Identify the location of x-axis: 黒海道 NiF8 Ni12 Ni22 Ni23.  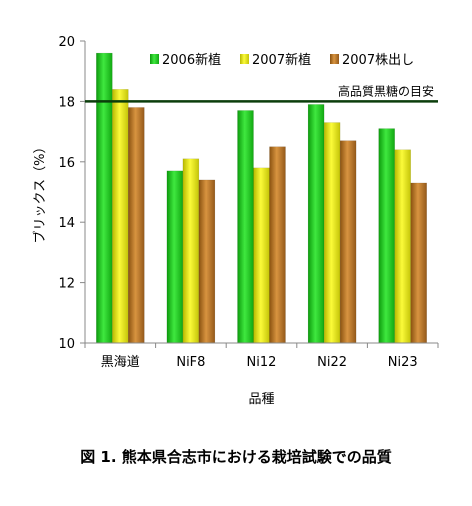
(261, 356).